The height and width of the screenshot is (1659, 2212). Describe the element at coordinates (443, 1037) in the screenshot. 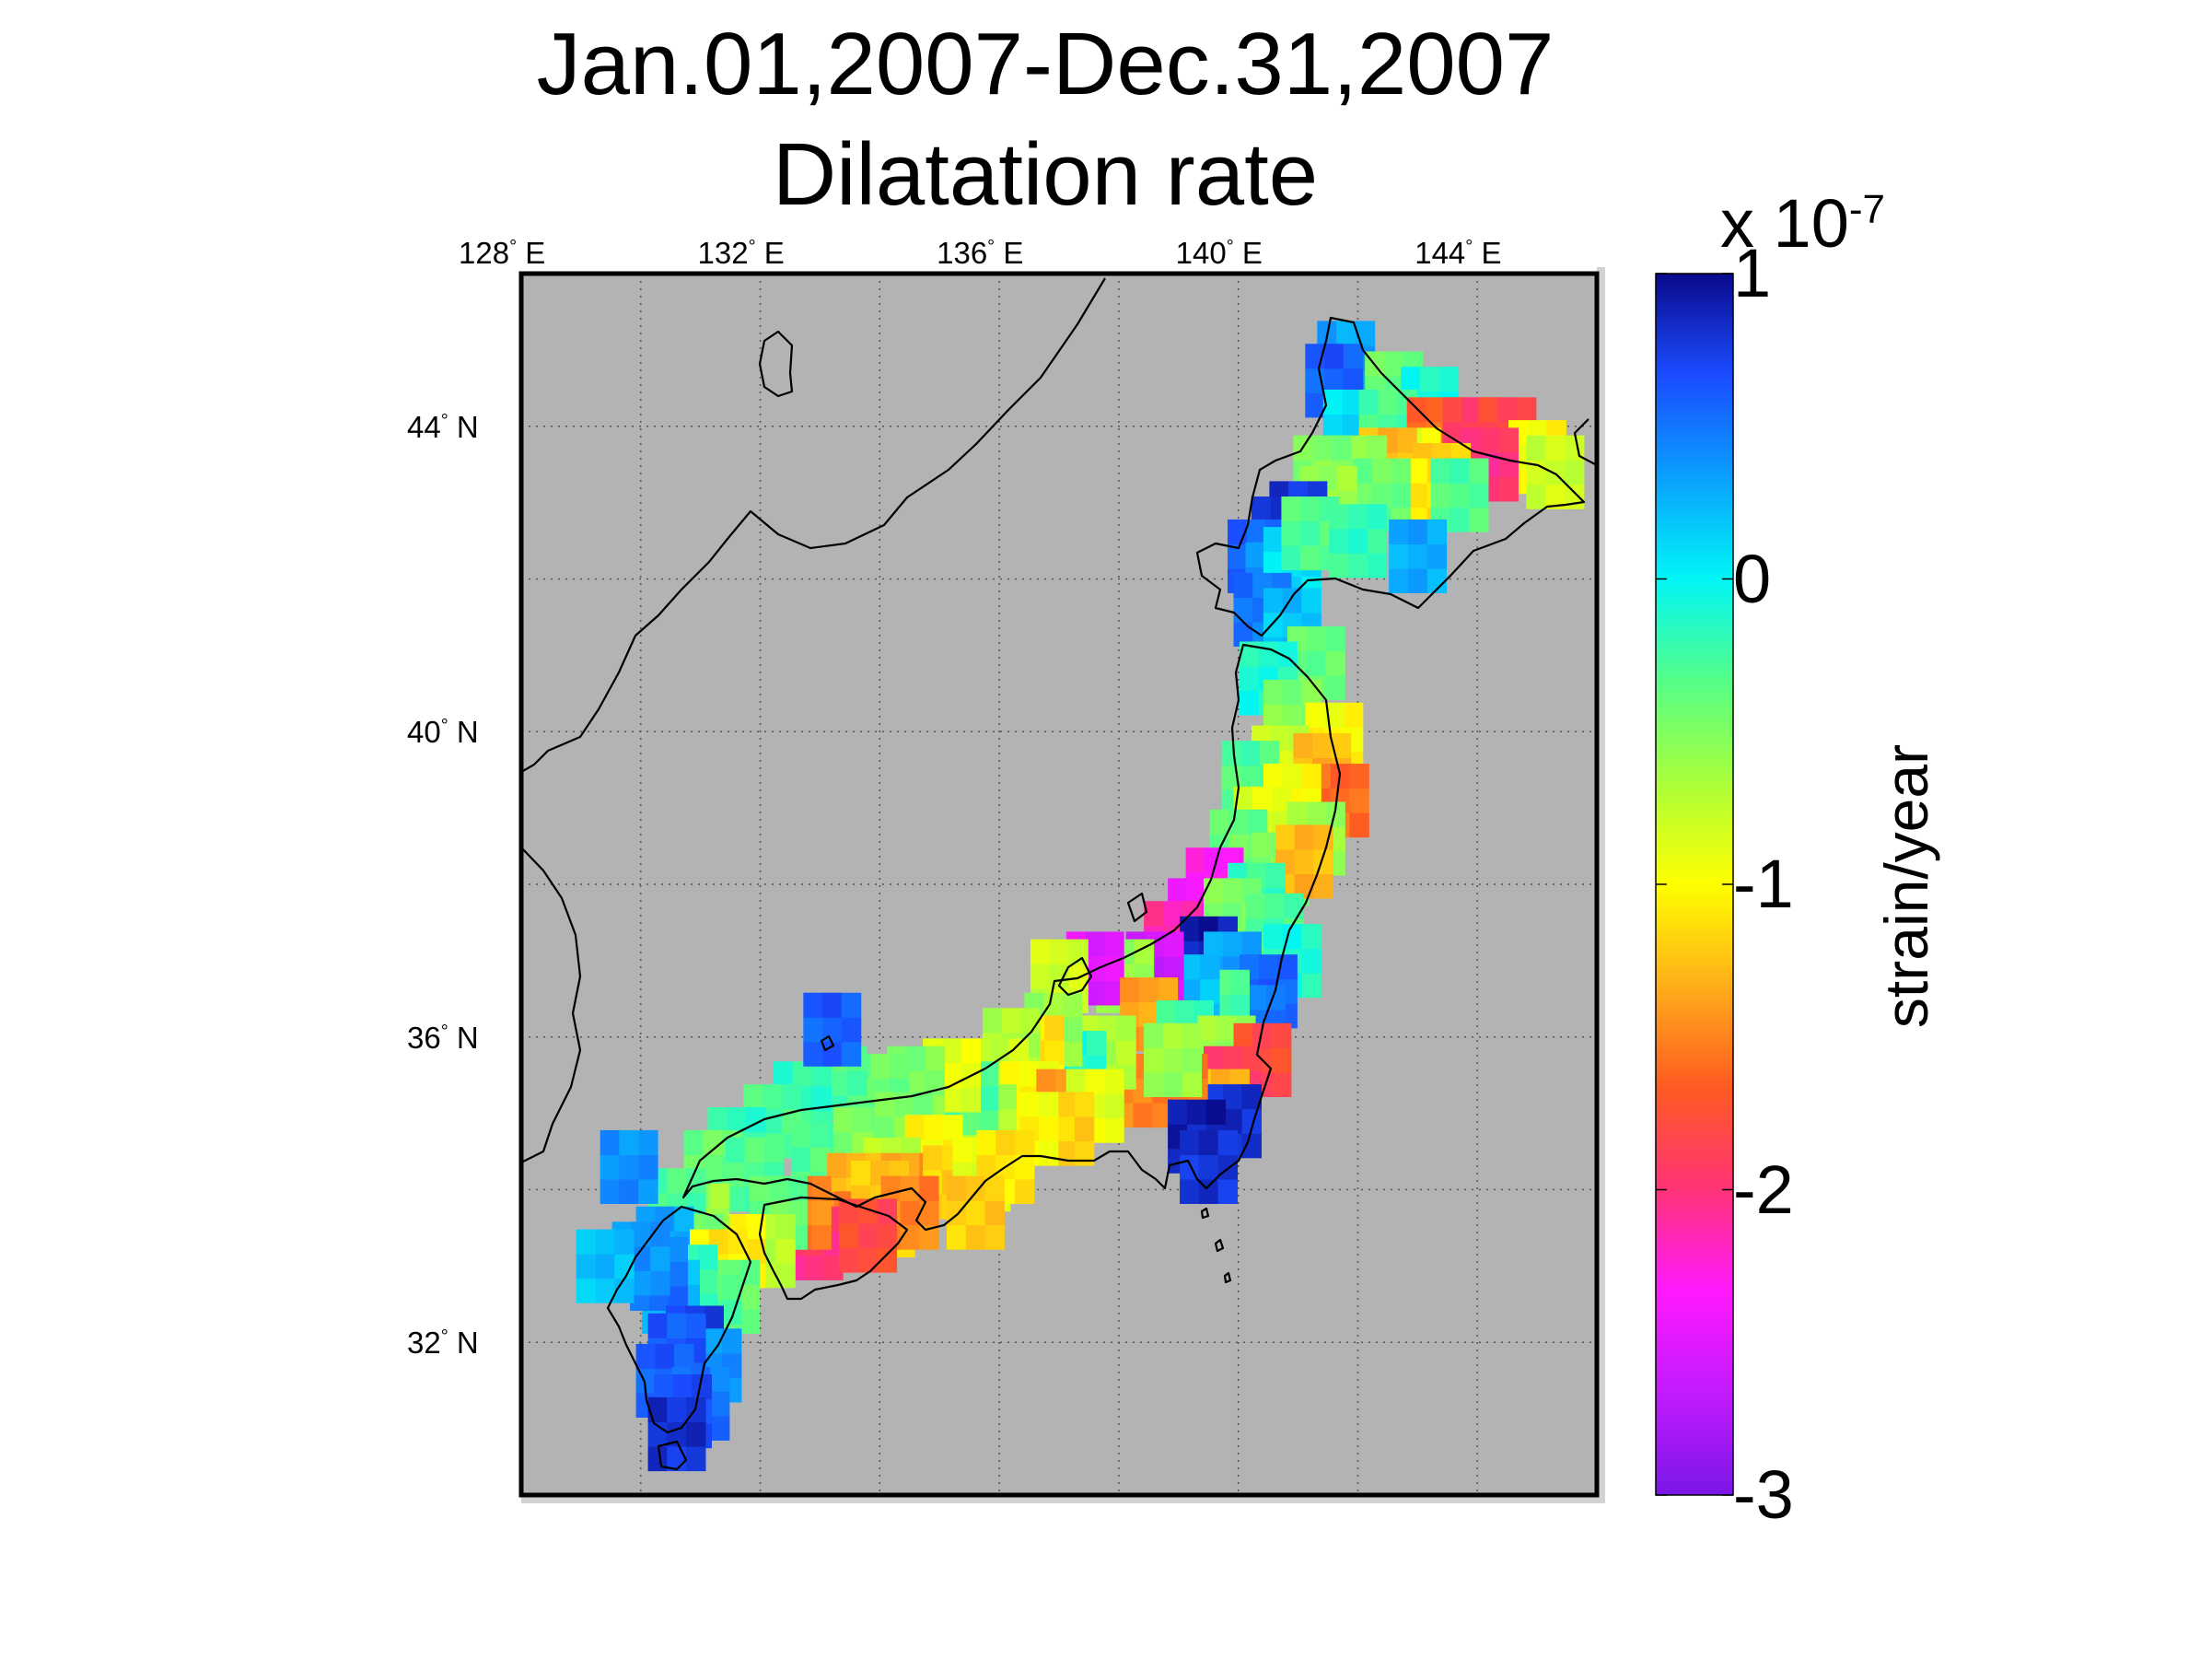

I see `latitude-label-36: 36° N` at that location.